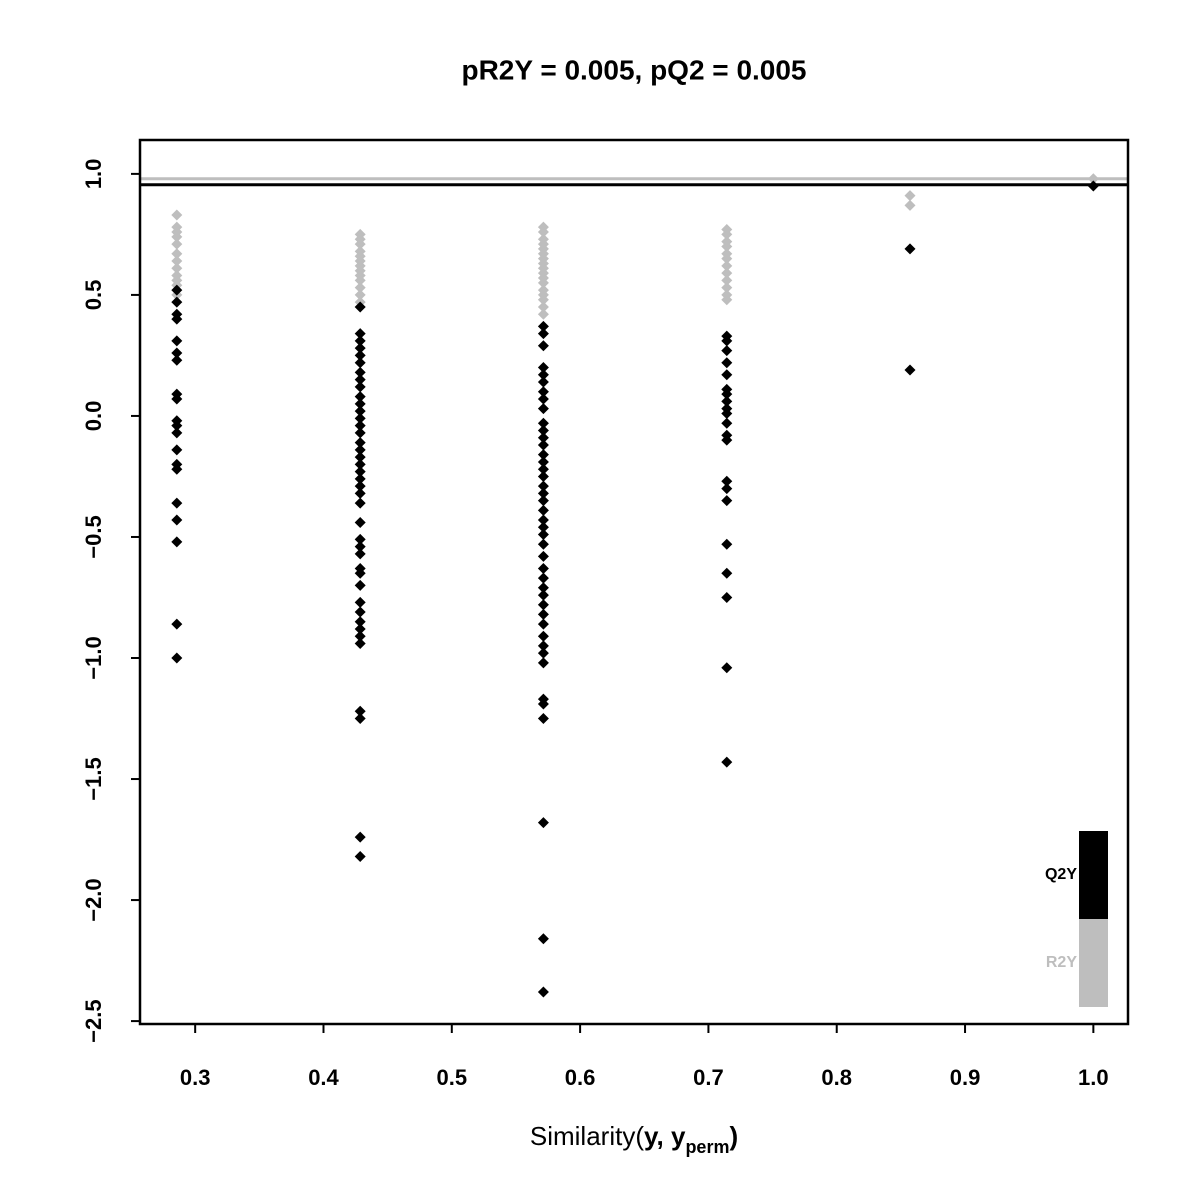 The width and height of the screenshot is (1200, 1200). Describe the element at coordinates (452, 1077) in the screenshot. I see `x-tick-label: 0.5` at that location.